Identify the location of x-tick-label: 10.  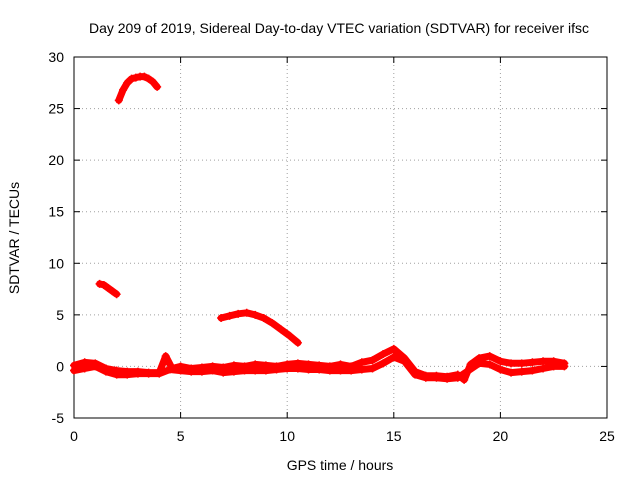
(287, 436).